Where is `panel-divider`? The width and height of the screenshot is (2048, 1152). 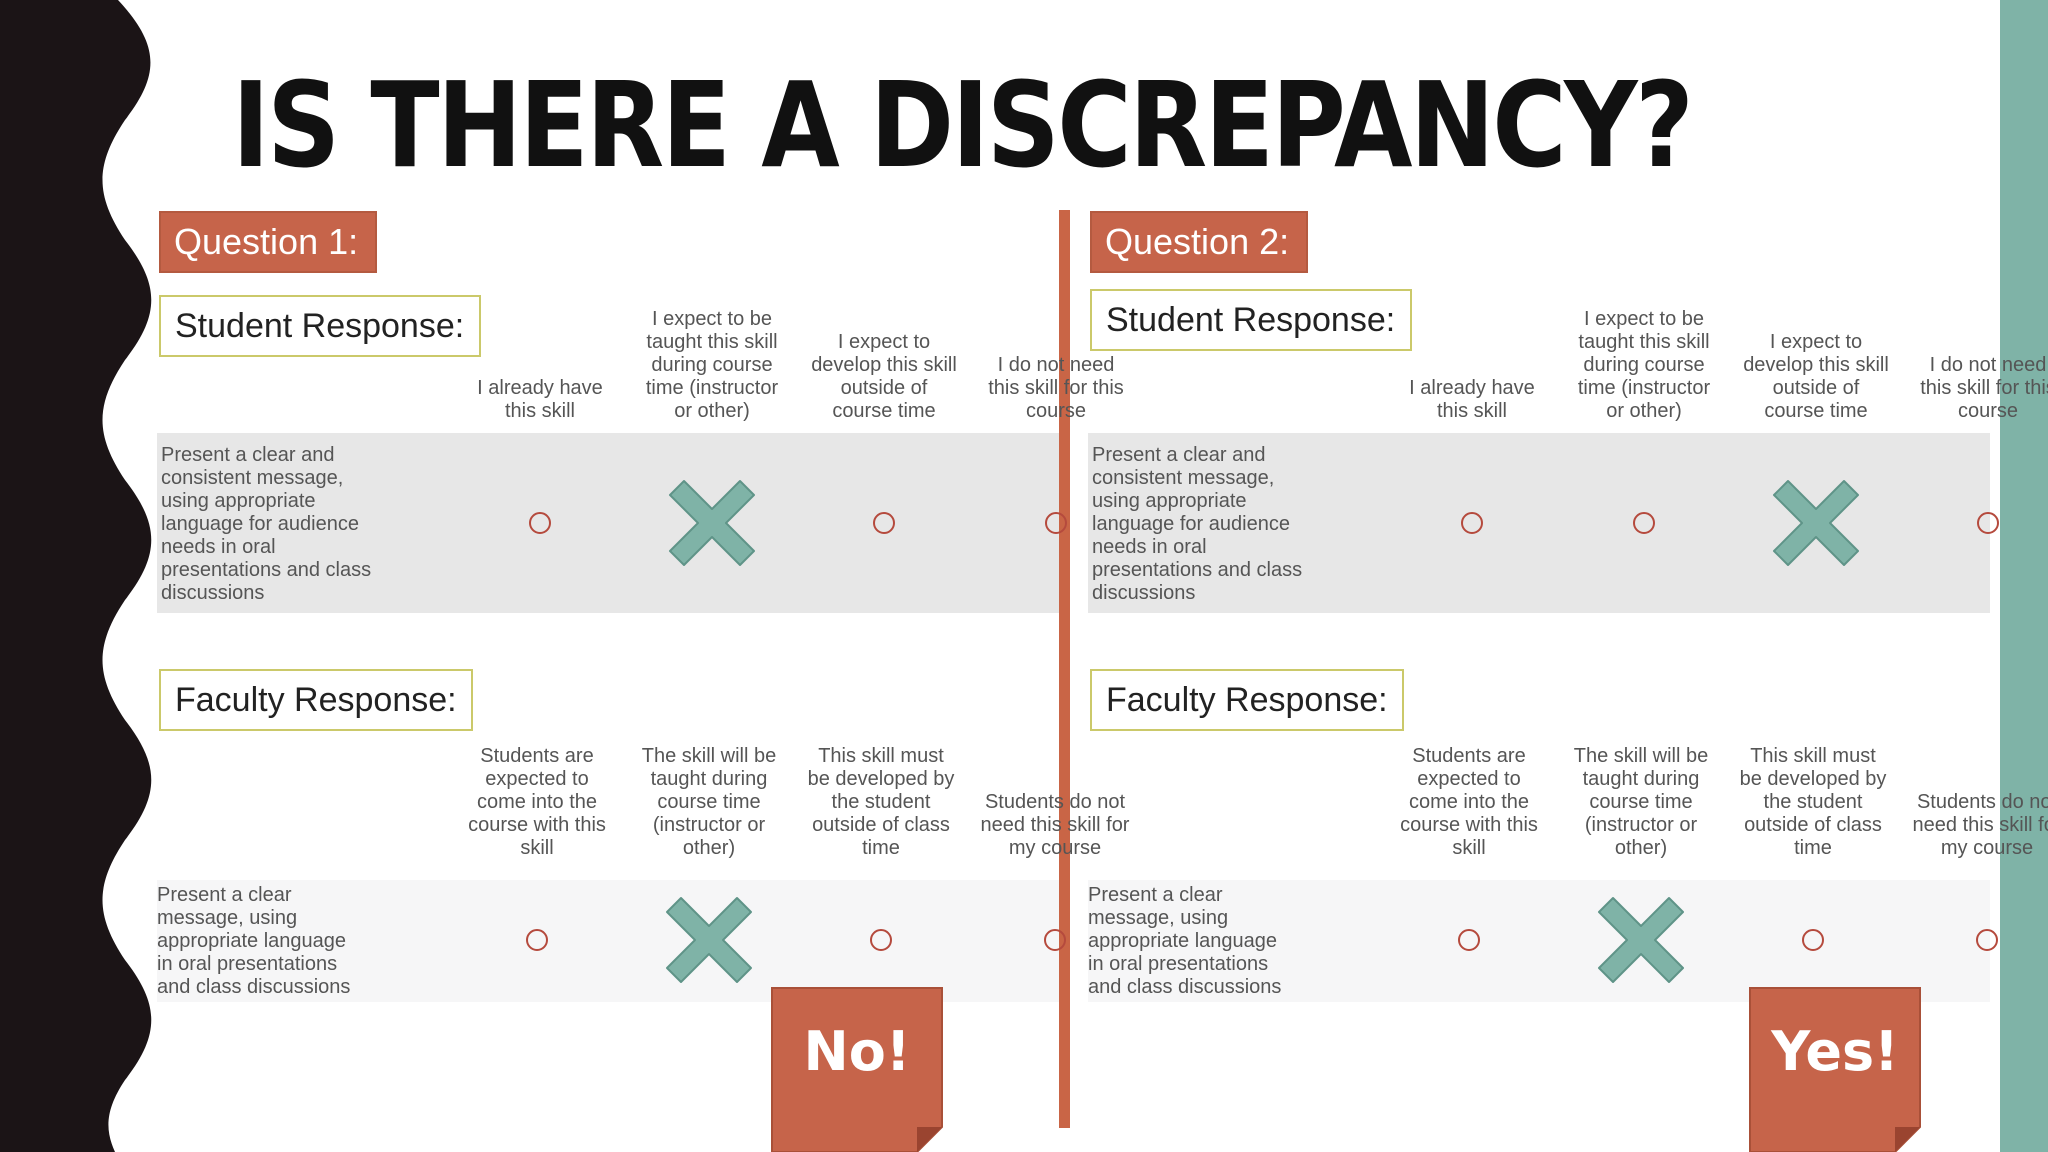 panel-divider is located at coordinates (1064, 669).